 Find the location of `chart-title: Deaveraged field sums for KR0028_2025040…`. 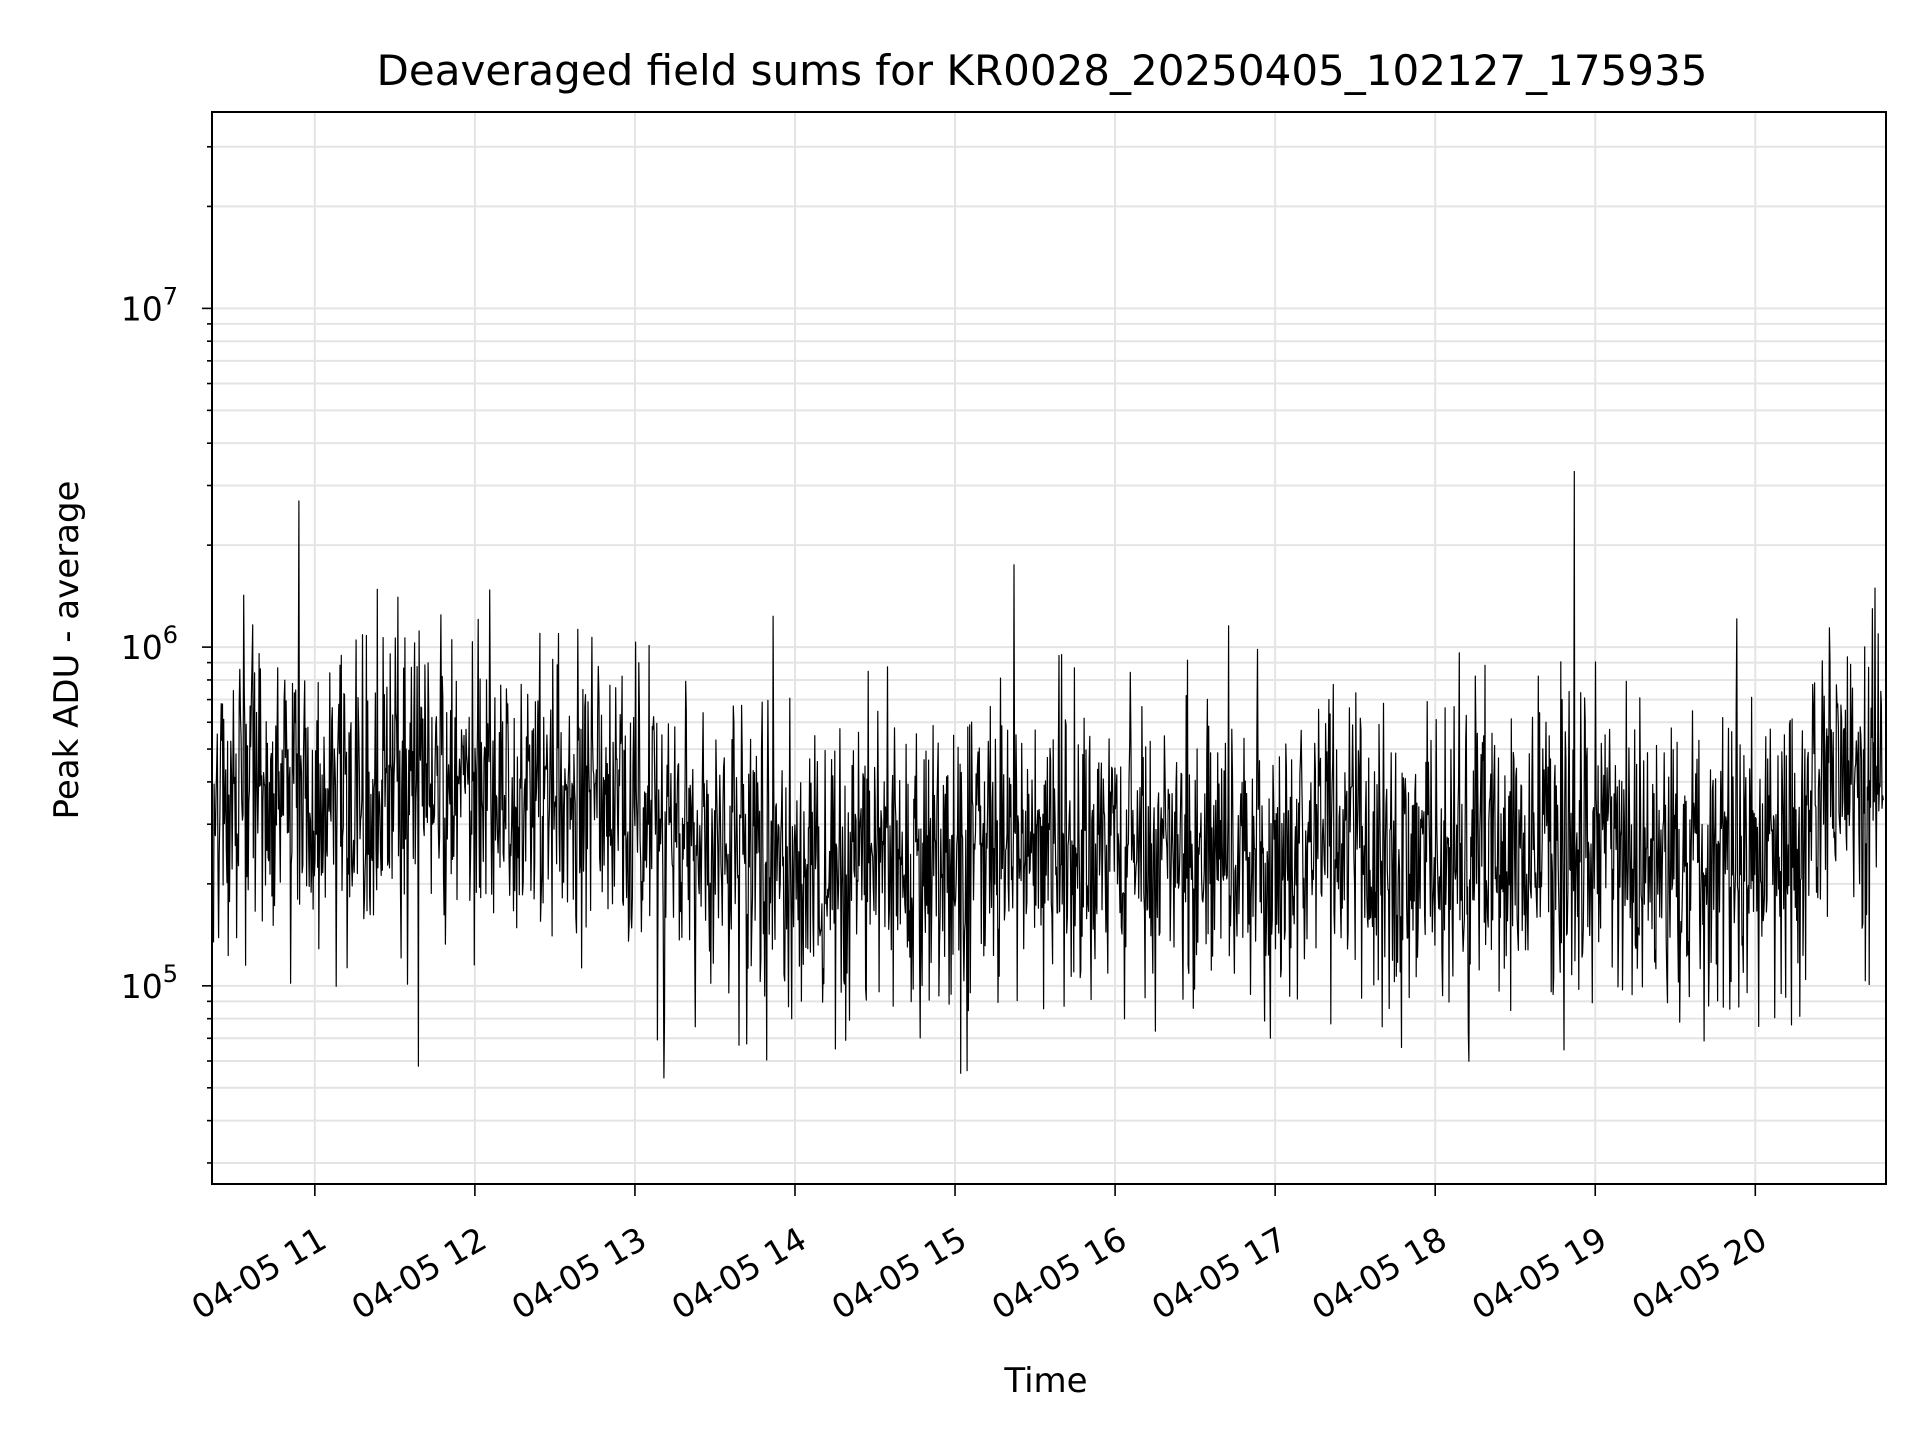

chart-title: Deaveraged field sums for KR0028_2025040… is located at coordinates (1042, 70).